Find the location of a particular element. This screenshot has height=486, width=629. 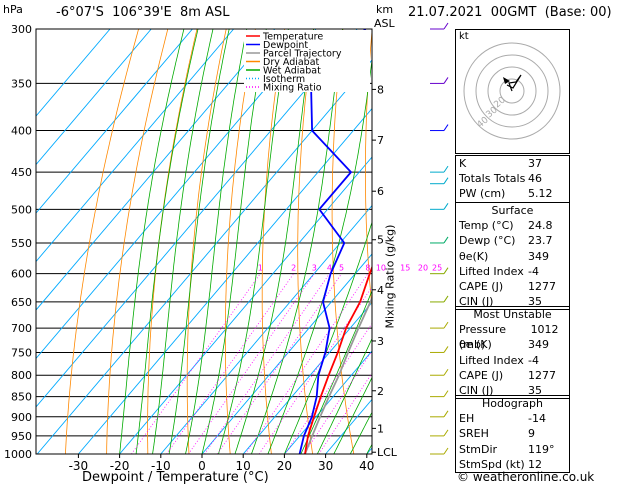

mu-label: CAPE (J) is located at coordinates (481, 375).